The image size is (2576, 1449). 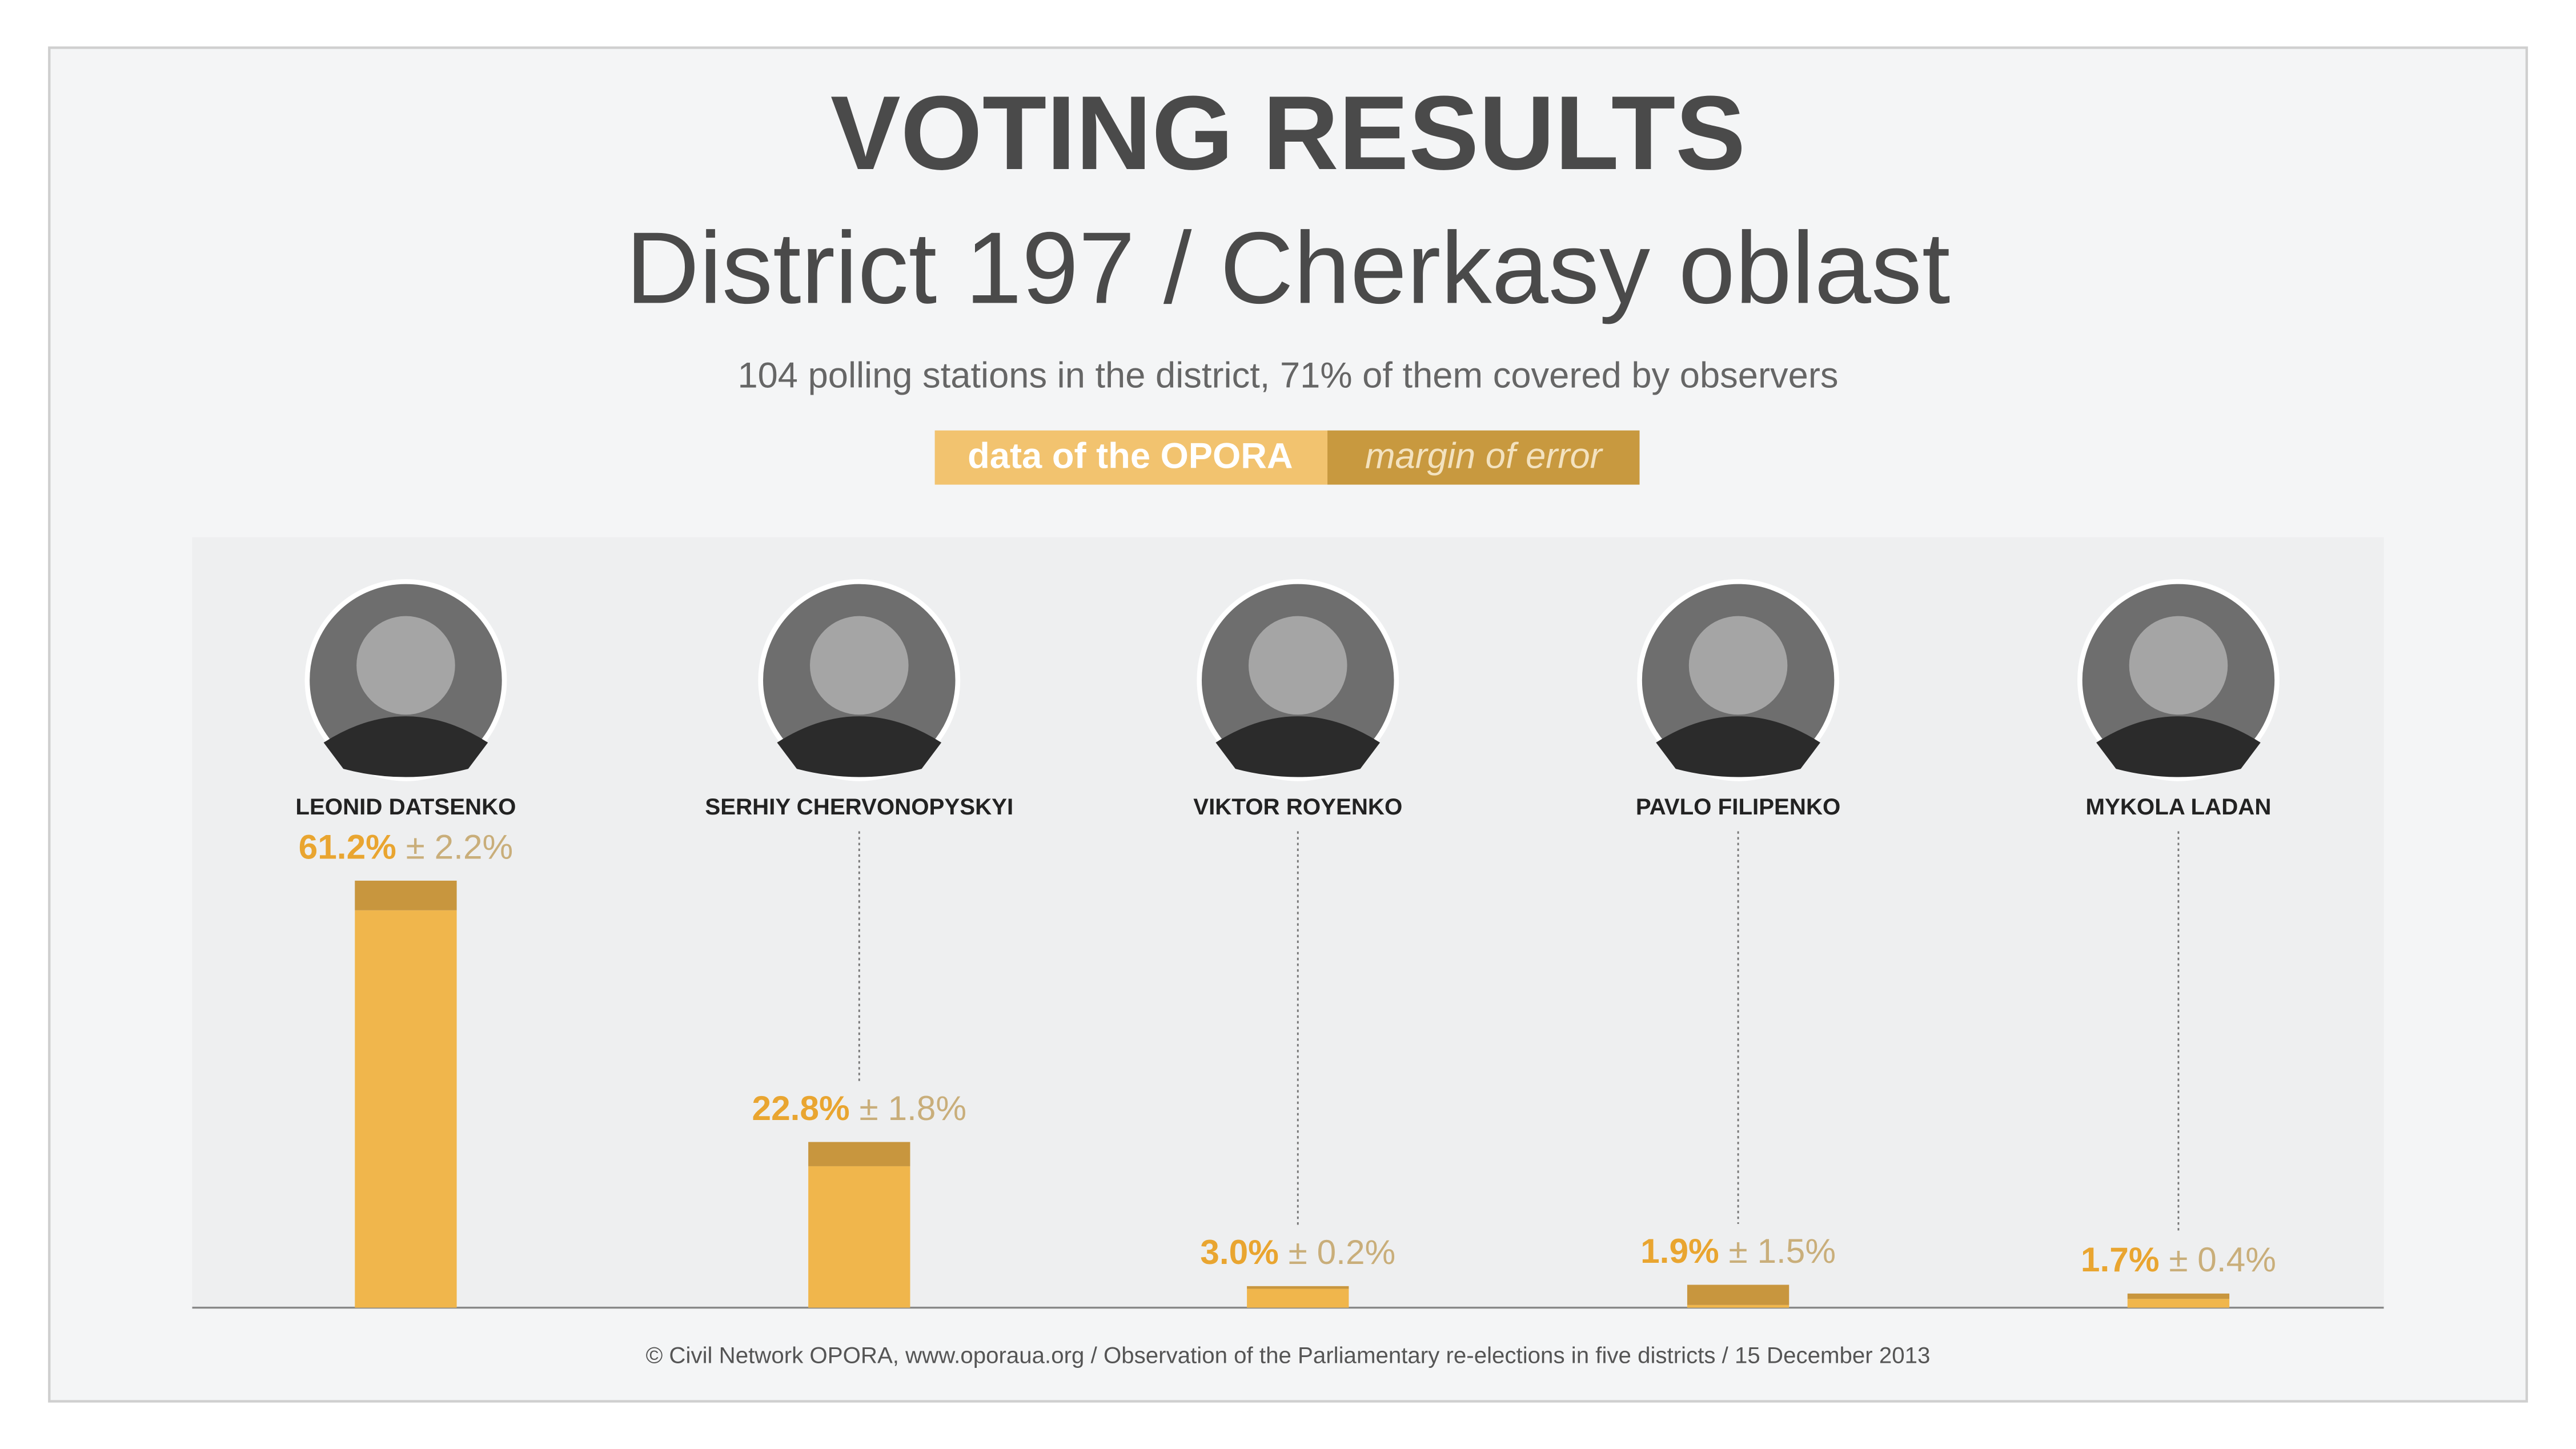 I want to click on value-label: 61.2%, so click(x=347, y=846).